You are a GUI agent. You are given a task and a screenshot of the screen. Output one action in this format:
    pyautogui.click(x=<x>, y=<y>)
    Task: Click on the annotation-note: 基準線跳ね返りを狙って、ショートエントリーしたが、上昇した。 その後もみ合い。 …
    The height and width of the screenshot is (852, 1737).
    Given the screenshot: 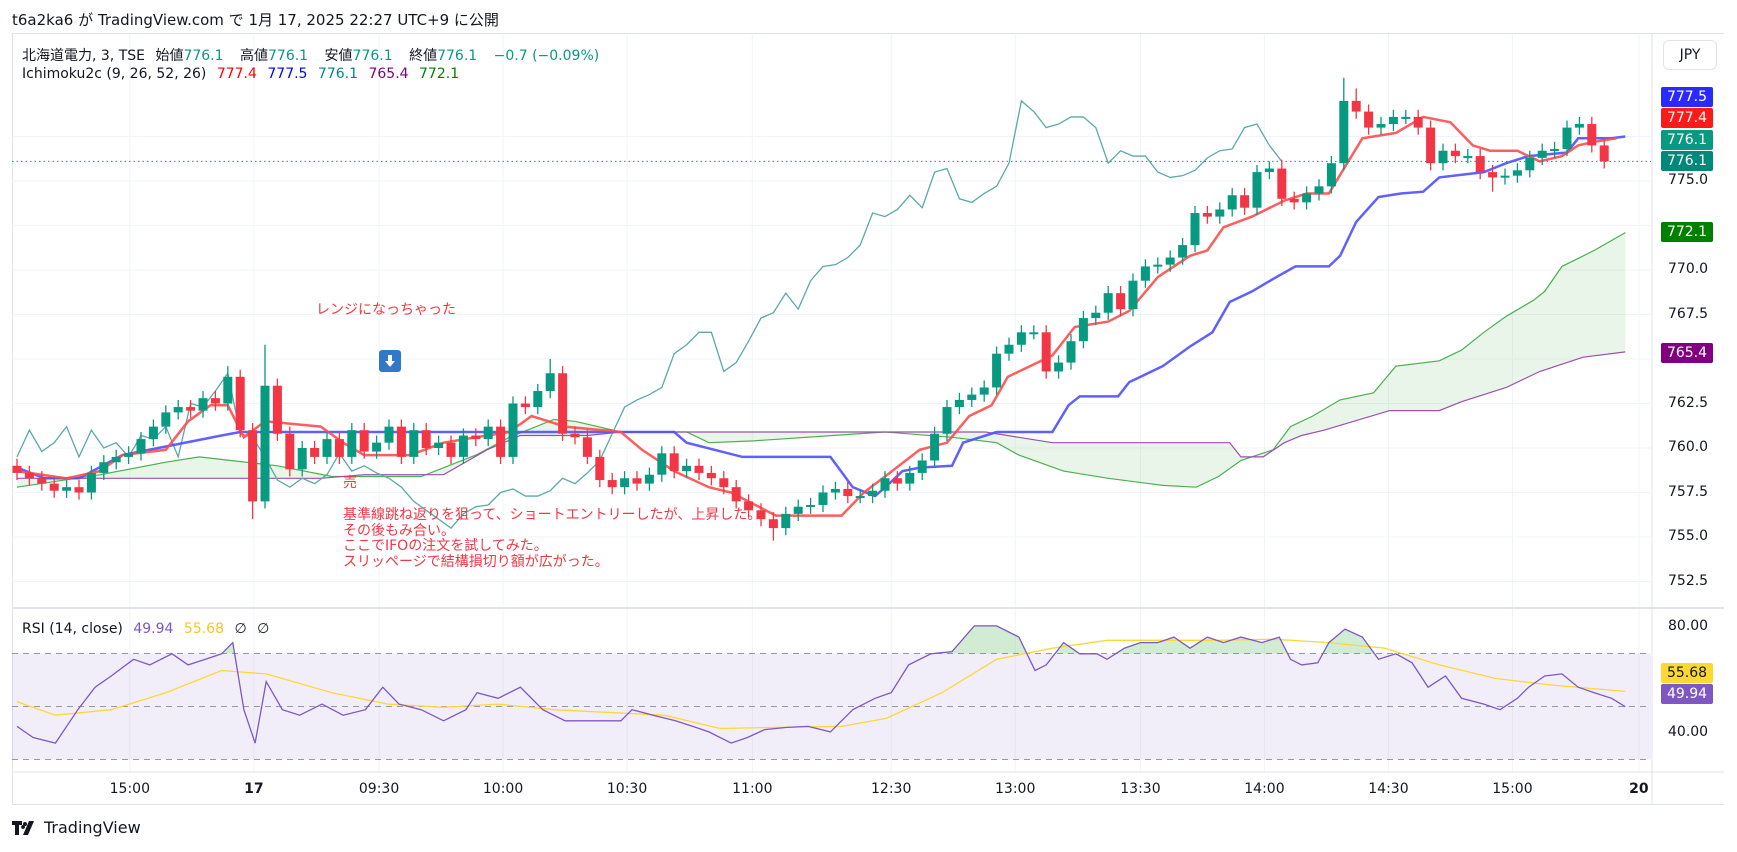 What is the action you would take?
    pyautogui.click(x=552, y=538)
    